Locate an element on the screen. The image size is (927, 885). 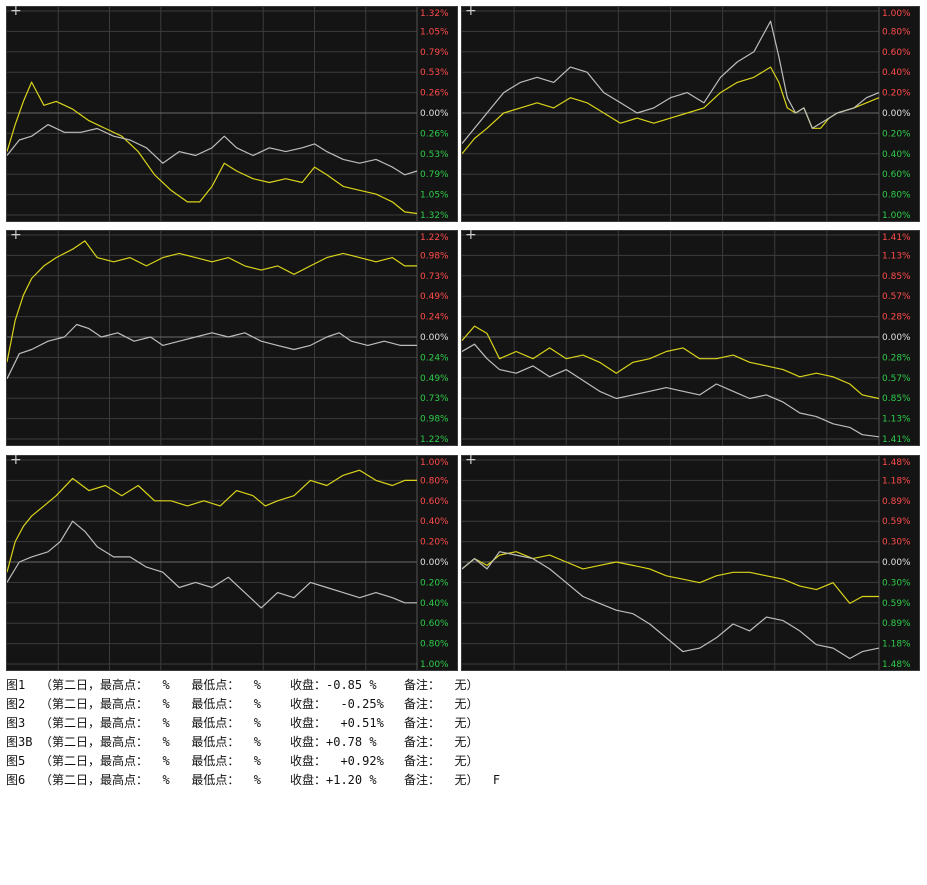
caption-fig: 图2 is located at coordinates (16, 704).